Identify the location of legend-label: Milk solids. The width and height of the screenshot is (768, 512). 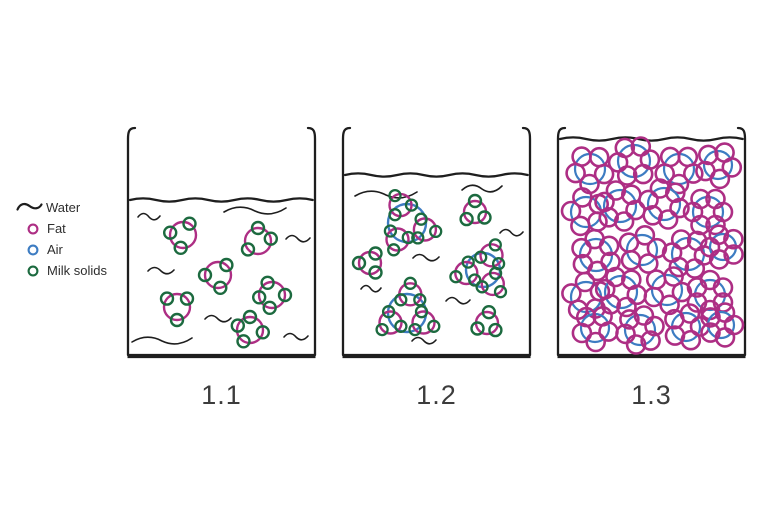
(77, 270).